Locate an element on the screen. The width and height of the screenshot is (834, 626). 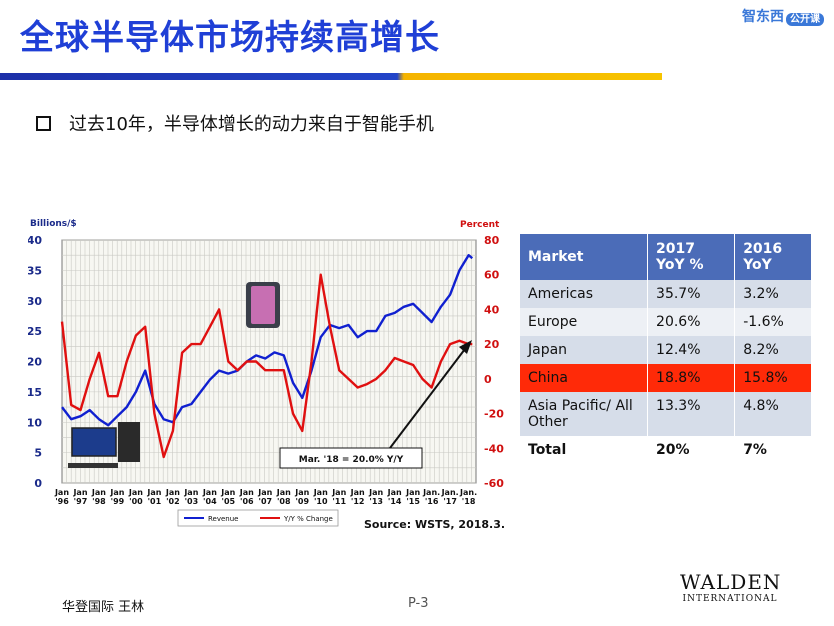
brand-name: 智东西 is located at coordinates (763, 17).